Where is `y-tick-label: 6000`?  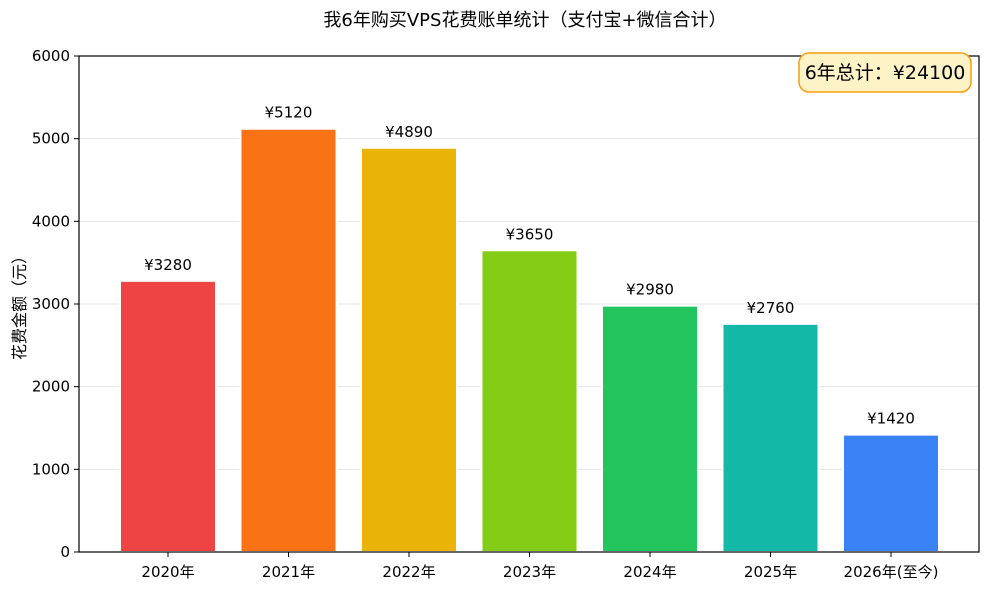 y-tick-label: 6000 is located at coordinates (51, 56).